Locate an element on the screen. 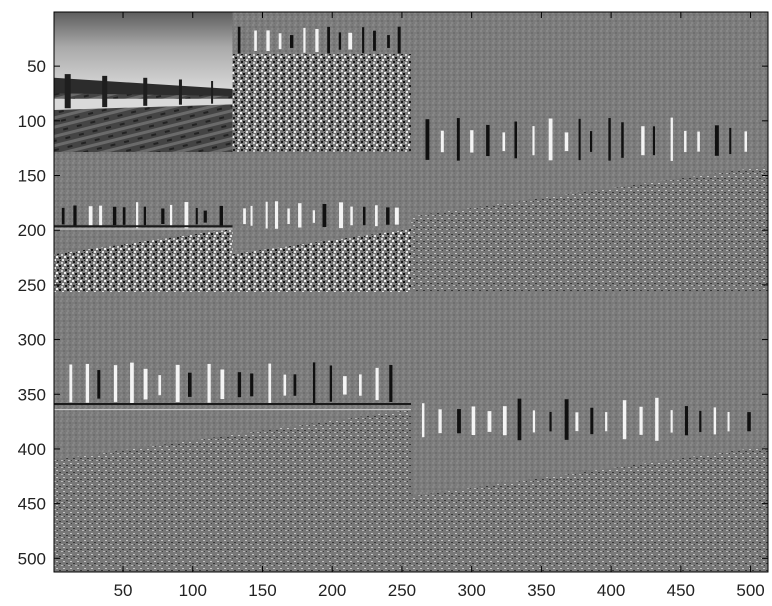  y-tick-label: 100 is located at coordinates (32, 121).